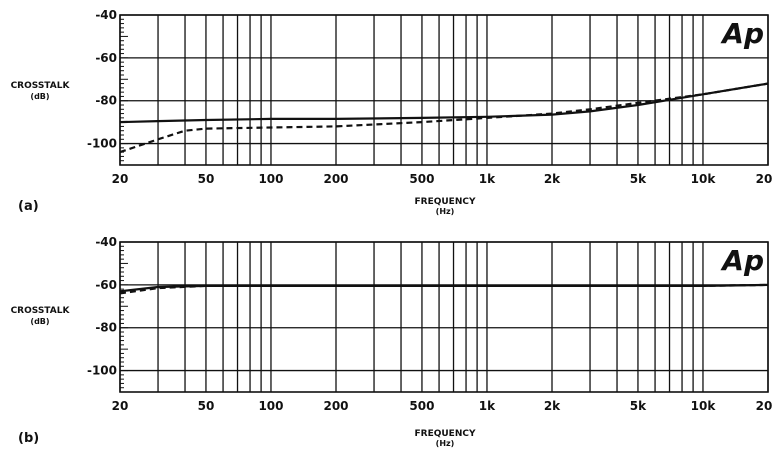 Image resolution: width=773 pixels, height=456 pixels. I want to click on panel-label: (a), so click(28, 206).